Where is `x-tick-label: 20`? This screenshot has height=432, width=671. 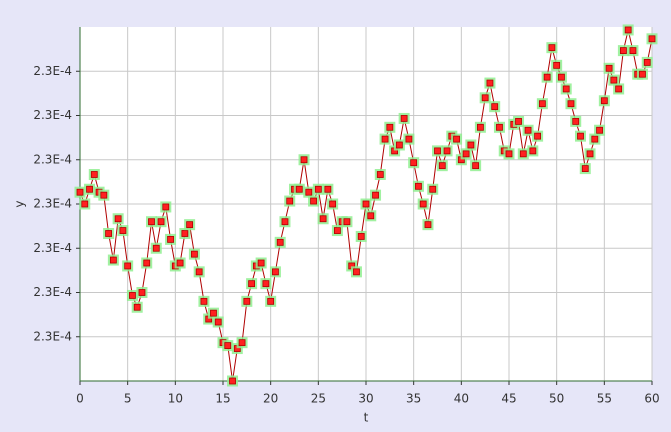 x-tick-label: 20 is located at coordinates (270, 399).